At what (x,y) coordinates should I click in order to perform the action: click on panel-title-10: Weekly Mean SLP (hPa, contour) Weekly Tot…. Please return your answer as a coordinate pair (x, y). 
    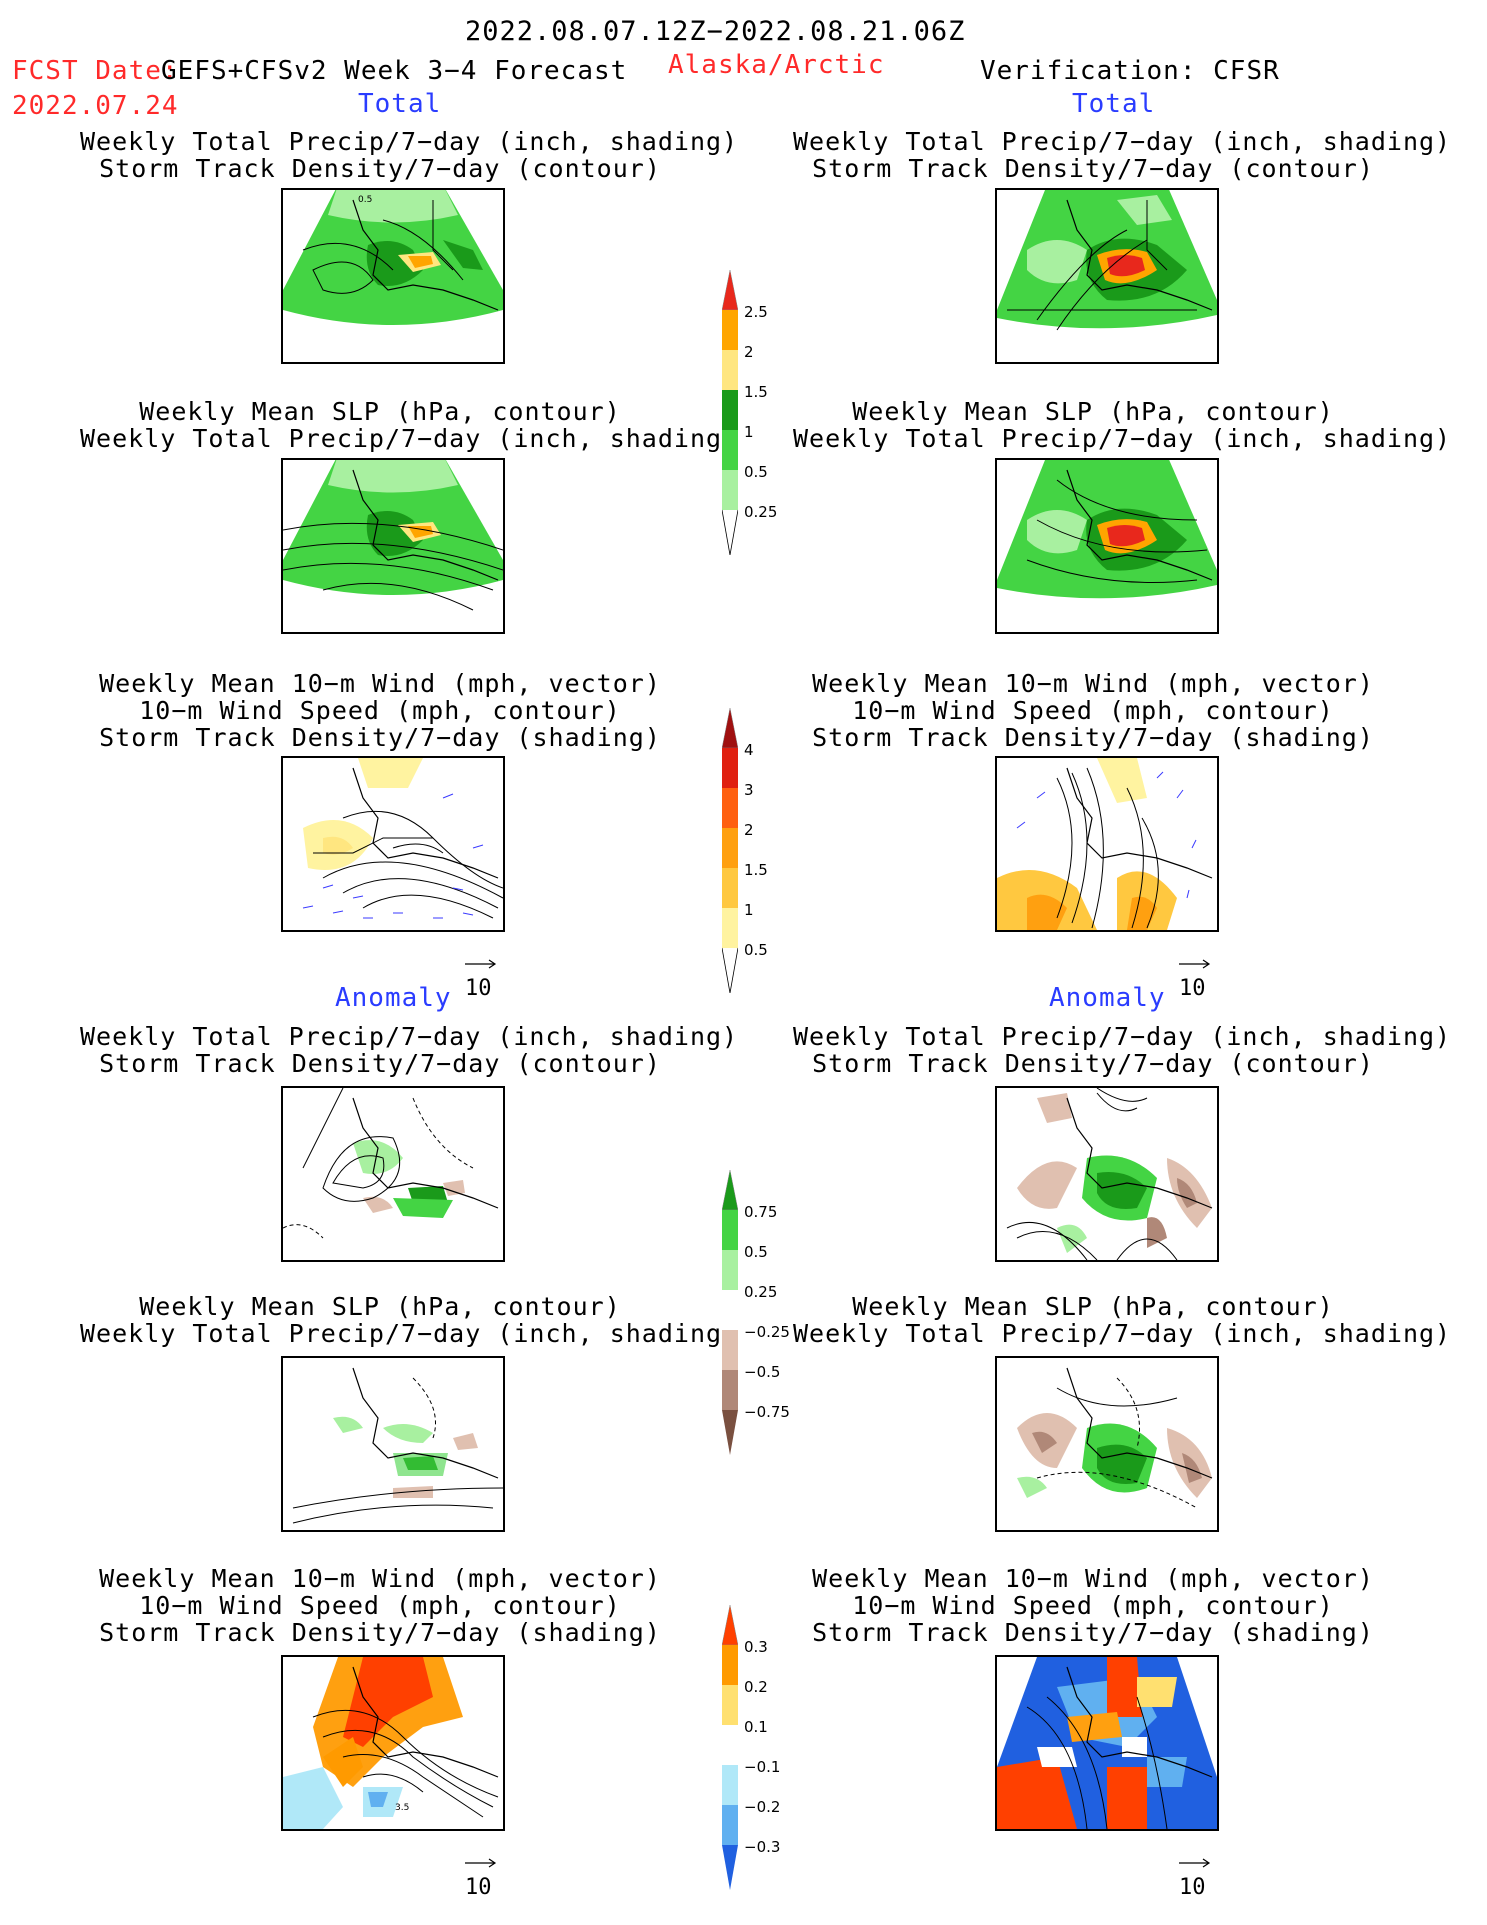
    Looking at the image, I should click on (1122, 1320).